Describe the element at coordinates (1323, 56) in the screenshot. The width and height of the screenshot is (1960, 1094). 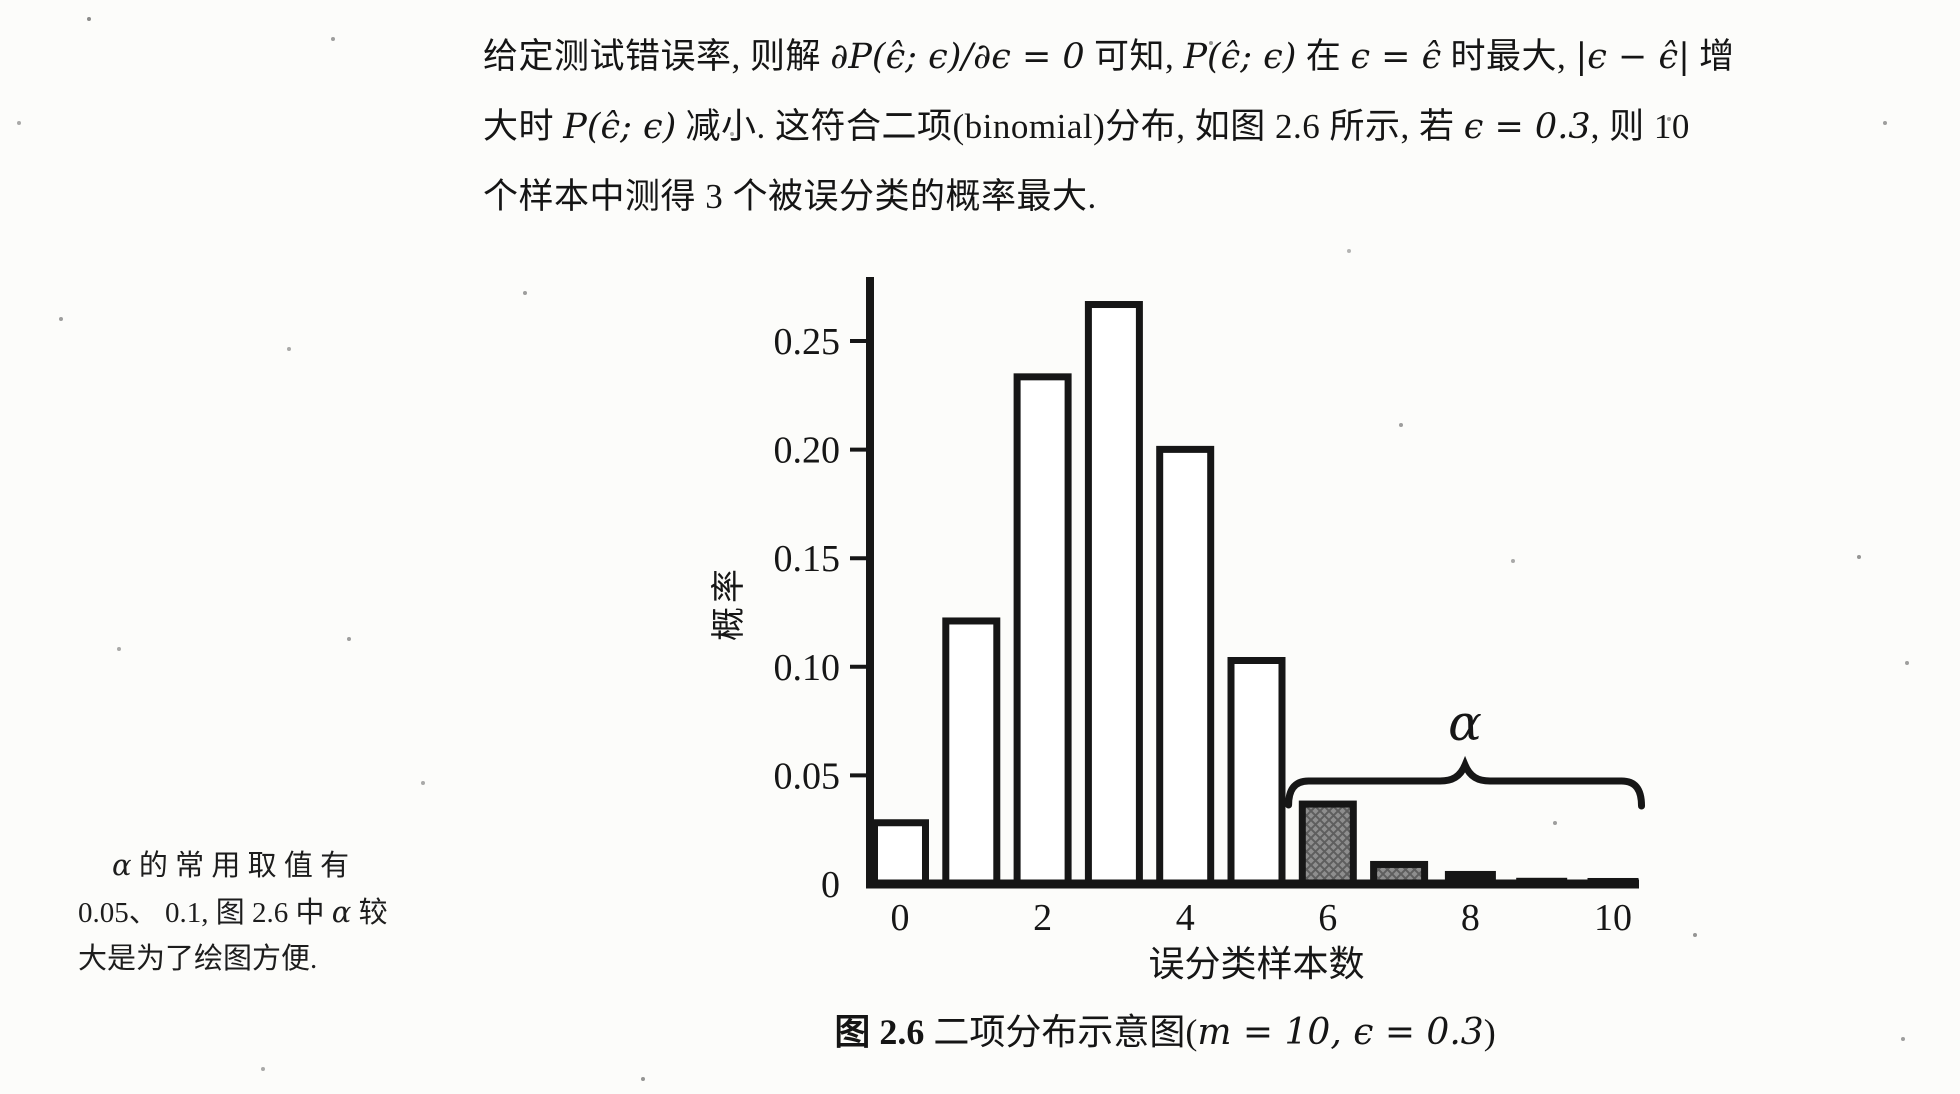
I see `text-run: 在` at that location.